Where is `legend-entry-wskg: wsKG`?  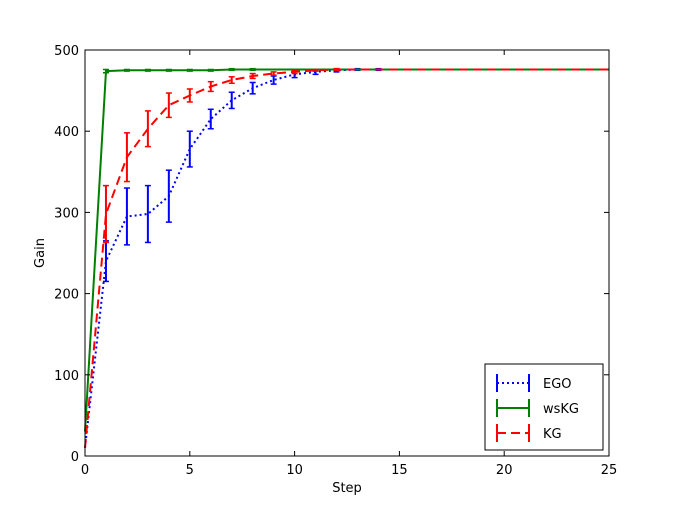 legend-entry-wskg: wsKG is located at coordinates (537, 408).